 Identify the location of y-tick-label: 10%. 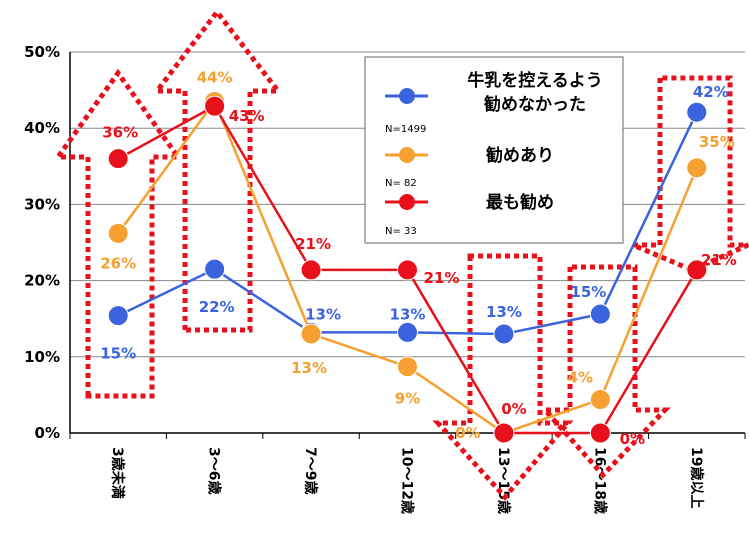
(42, 357).